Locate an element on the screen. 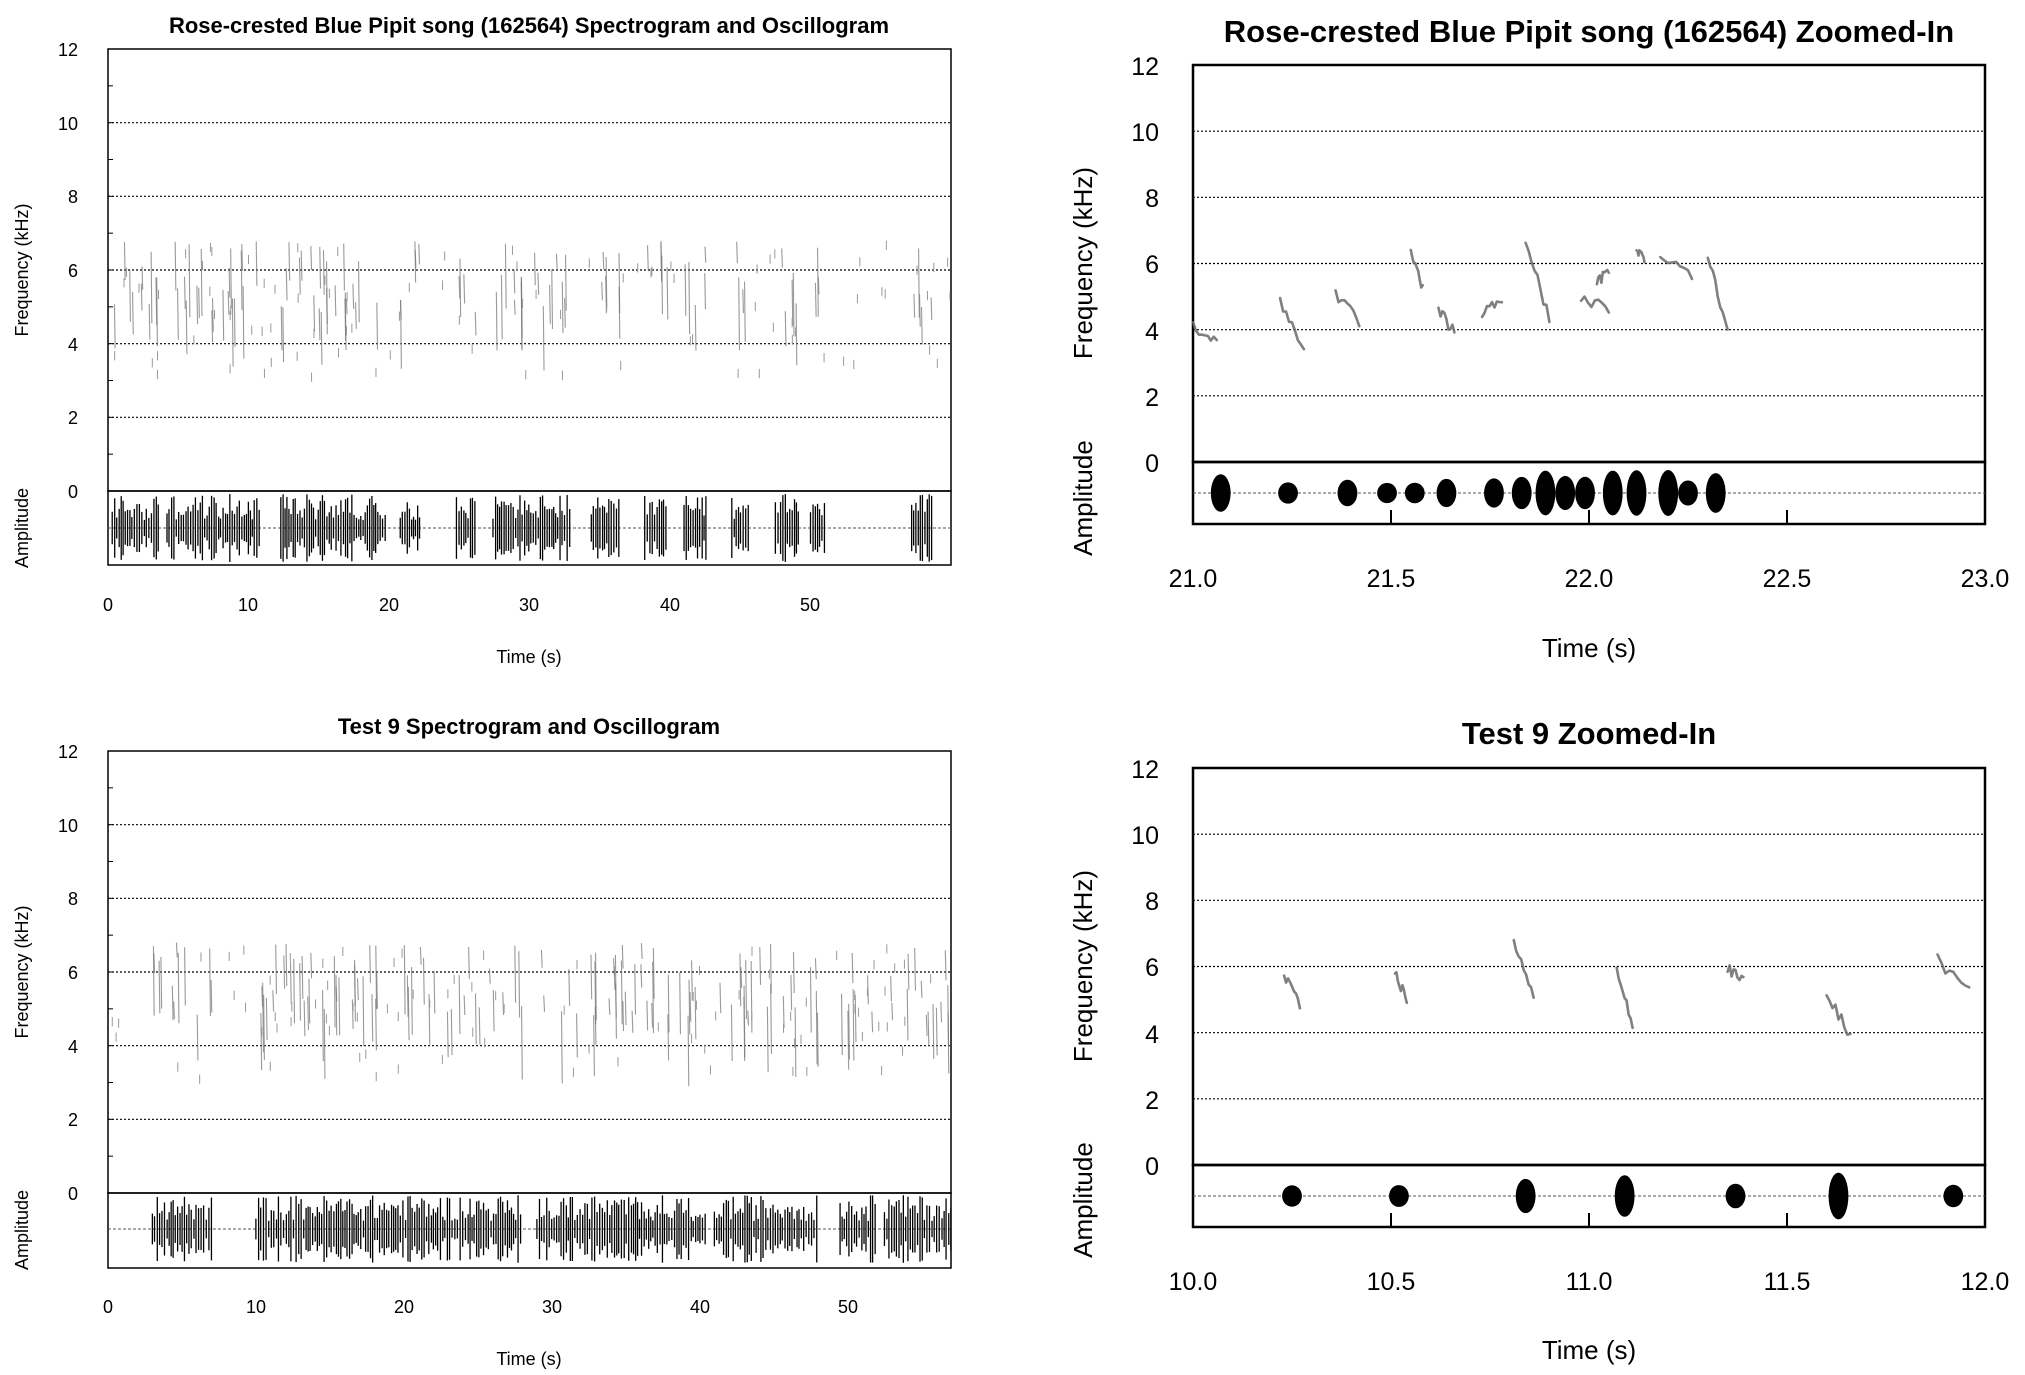 The image size is (2025, 1375). y-tick-label: 6 is located at coordinates (73, 973).